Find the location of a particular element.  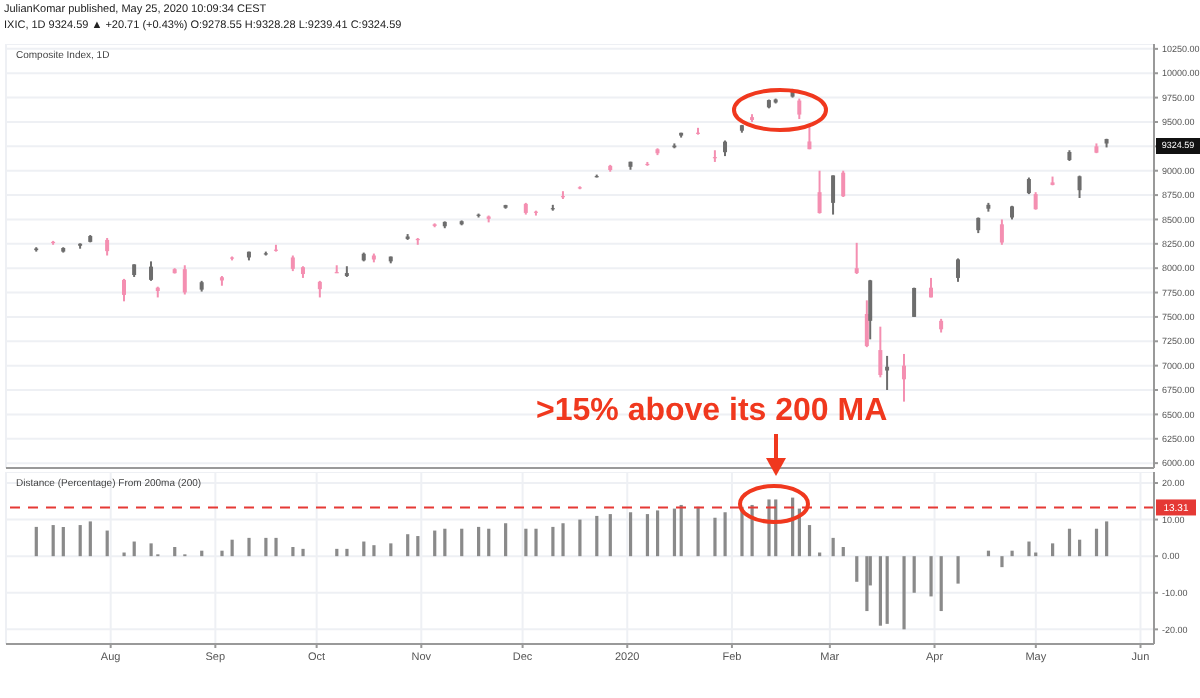

annotation: >15% above its 200 MA is located at coordinates (712, 412).